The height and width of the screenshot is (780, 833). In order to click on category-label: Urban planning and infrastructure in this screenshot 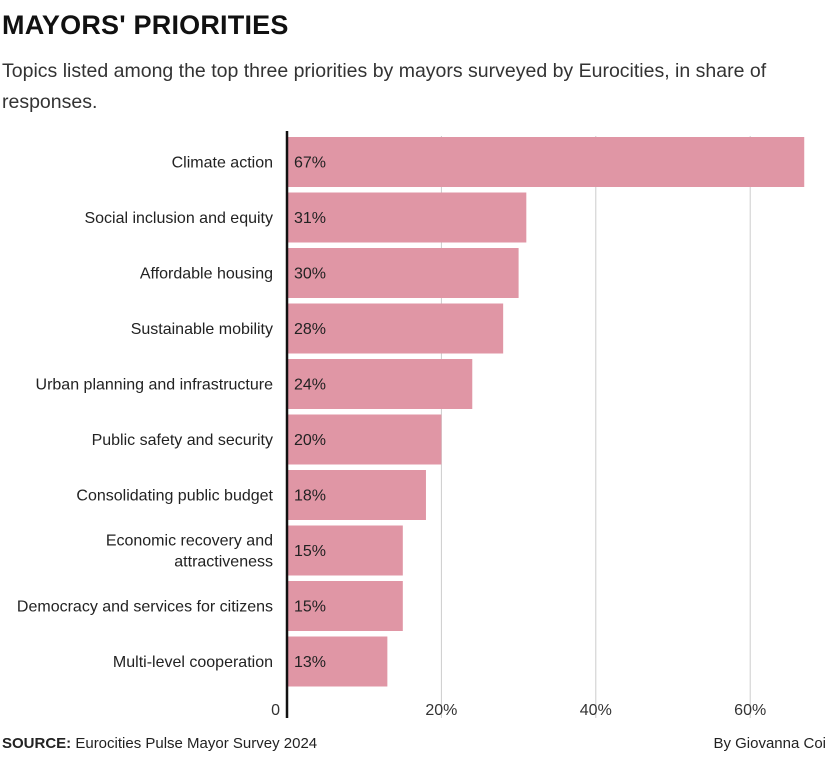, I will do `click(155, 385)`.